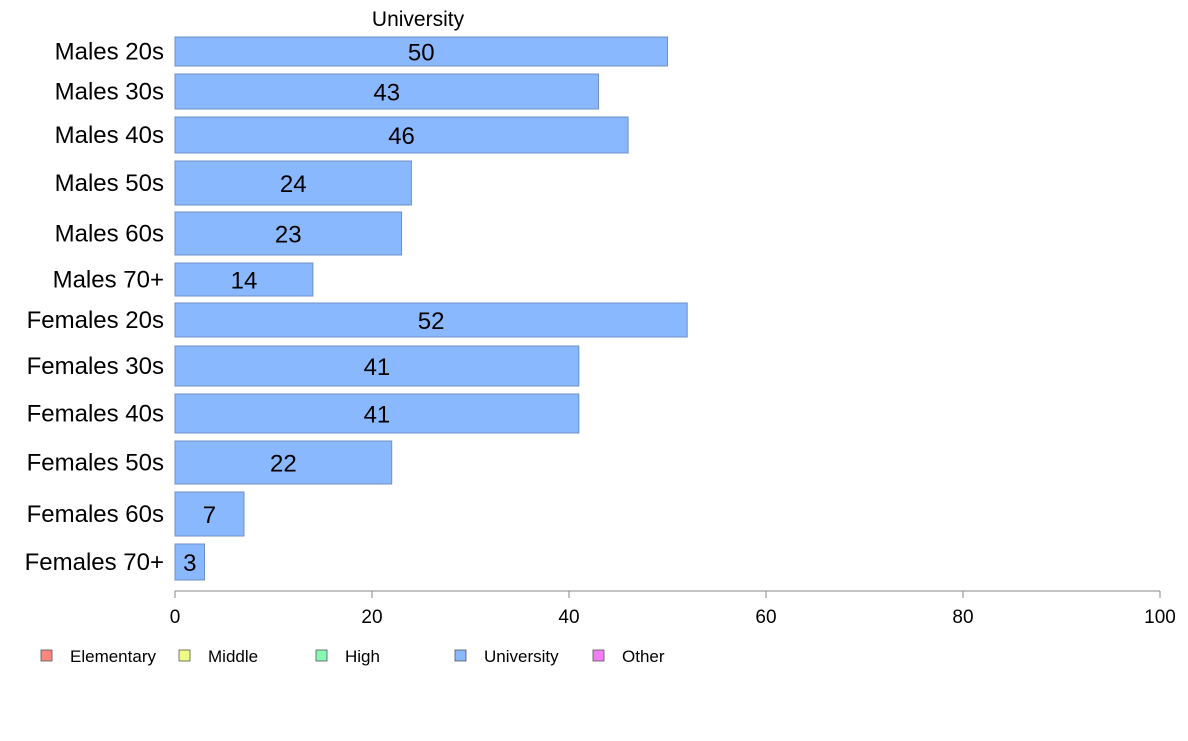 This screenshot has height=741, width=1188. I want to click on legend-item-university: University, so click(506, 656).